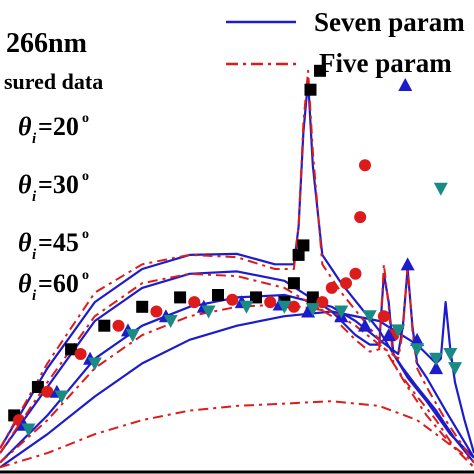 The image size is (474, 474). Describe the element at coordinates (46, 43) in the screenshot. I see `wavelength-label: 266nm` at that location.